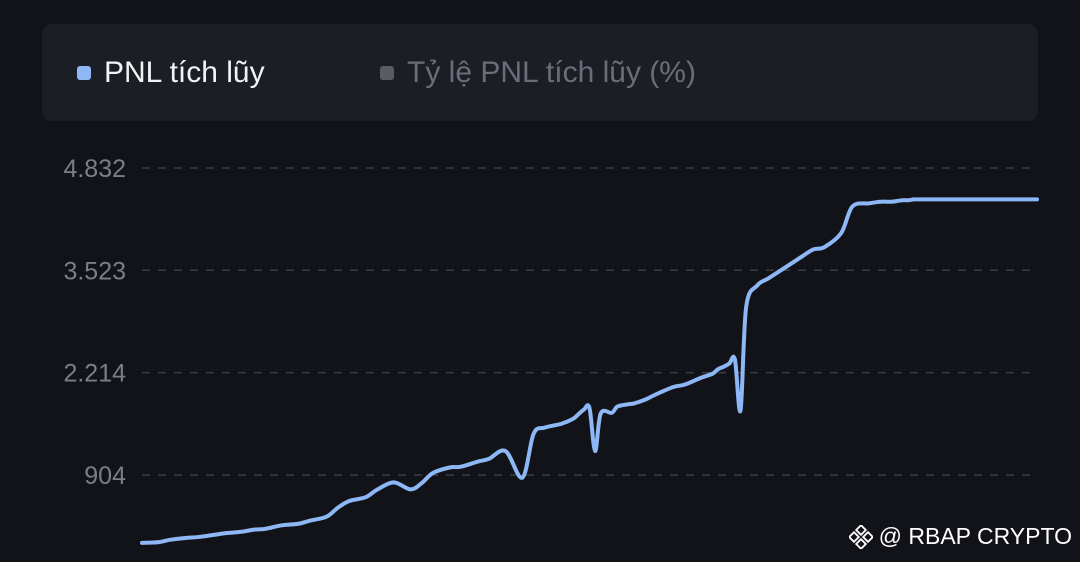 Image resolution: width=1080 pixels, height=562 pixels. What do you see at coordinates (184, 72) in the screenshot?
I see `legend-label-pnl: PNL tích lũy` at bounding box center [184, 72].